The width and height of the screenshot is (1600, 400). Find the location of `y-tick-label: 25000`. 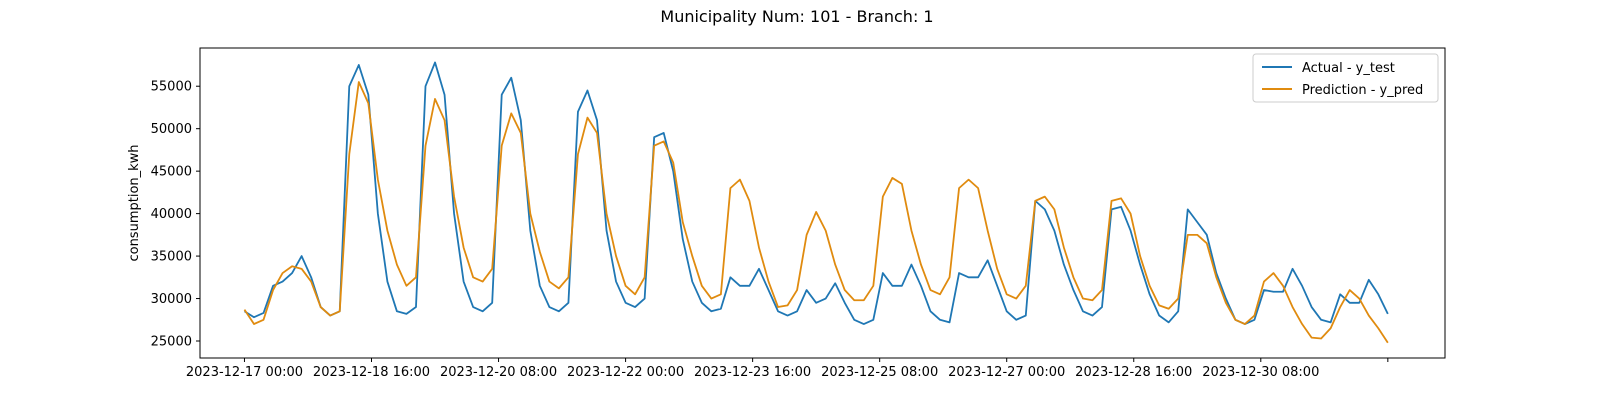

y-tick-label: 25000 is located at coordinates (171, 342).